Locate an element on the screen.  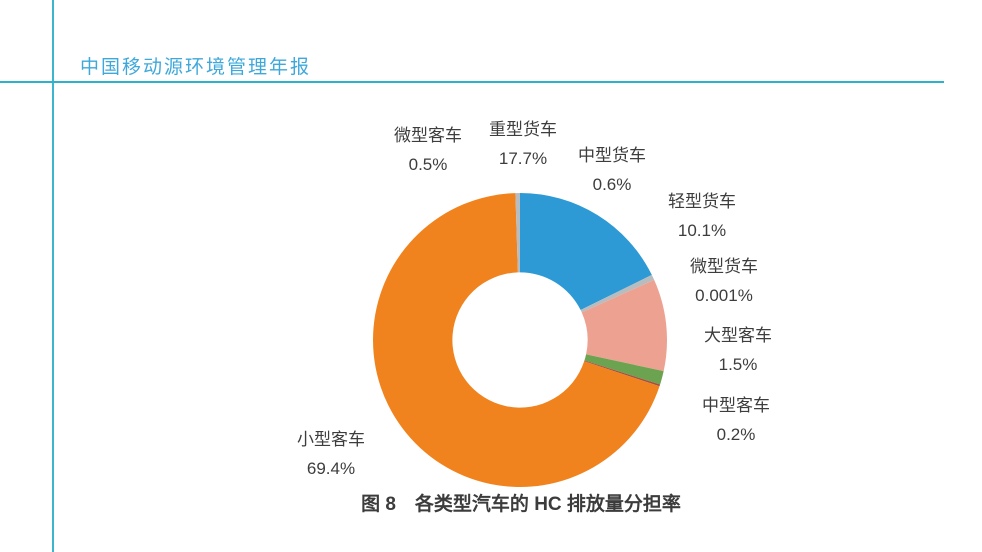
slice-label-mini-truck: 微型货车 0.001% is located at coordinates (724, 281).